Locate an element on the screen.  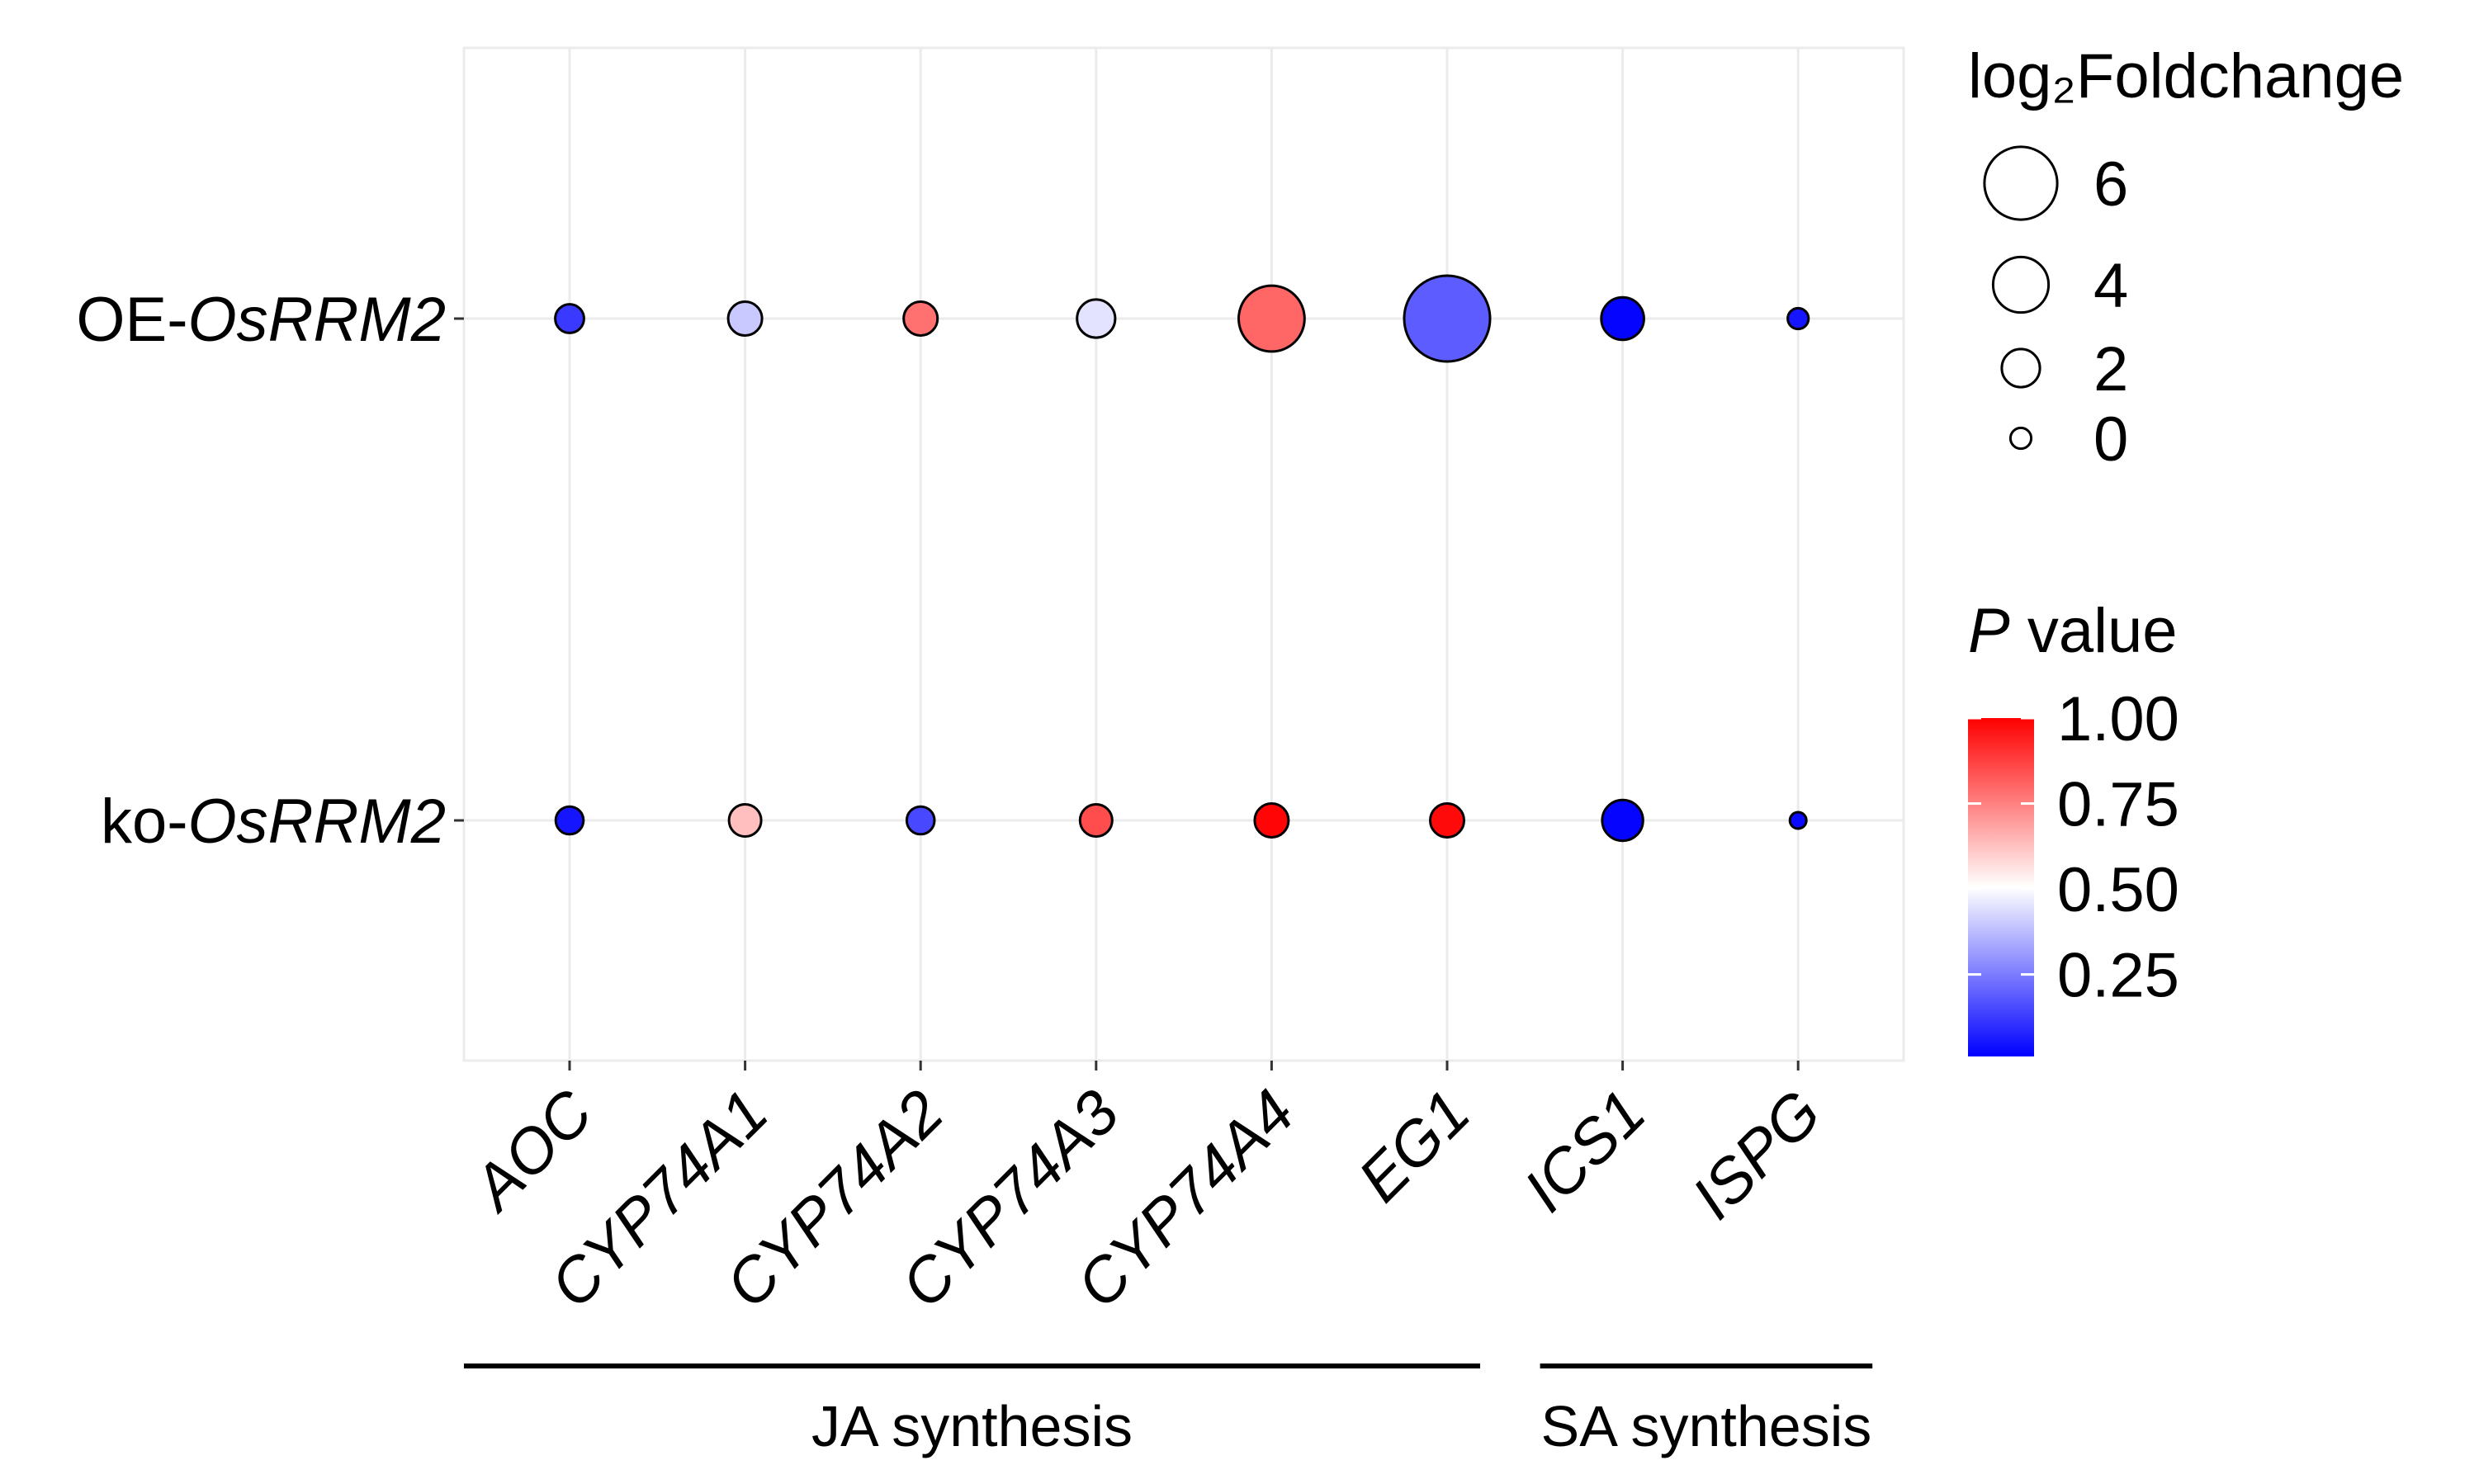
gene-group-brackets: JA synthesis SA synthesis is located at coordinates (1168, 1410).